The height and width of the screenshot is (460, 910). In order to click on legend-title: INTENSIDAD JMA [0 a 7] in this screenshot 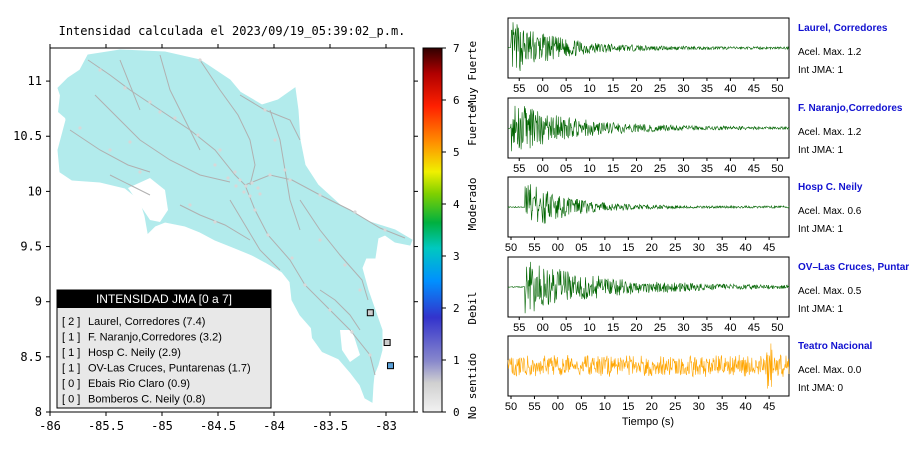, I will do `click(164, 299)`.